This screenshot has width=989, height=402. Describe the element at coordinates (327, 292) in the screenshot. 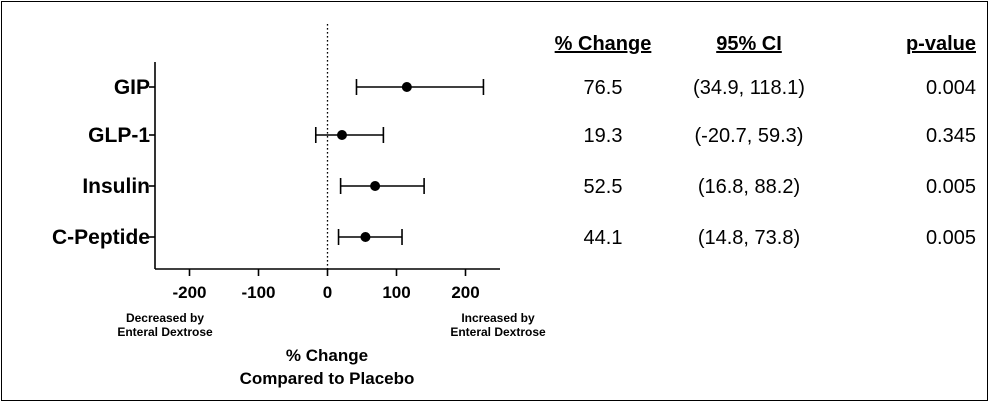

I see `x-tick-label: 0` at that location.